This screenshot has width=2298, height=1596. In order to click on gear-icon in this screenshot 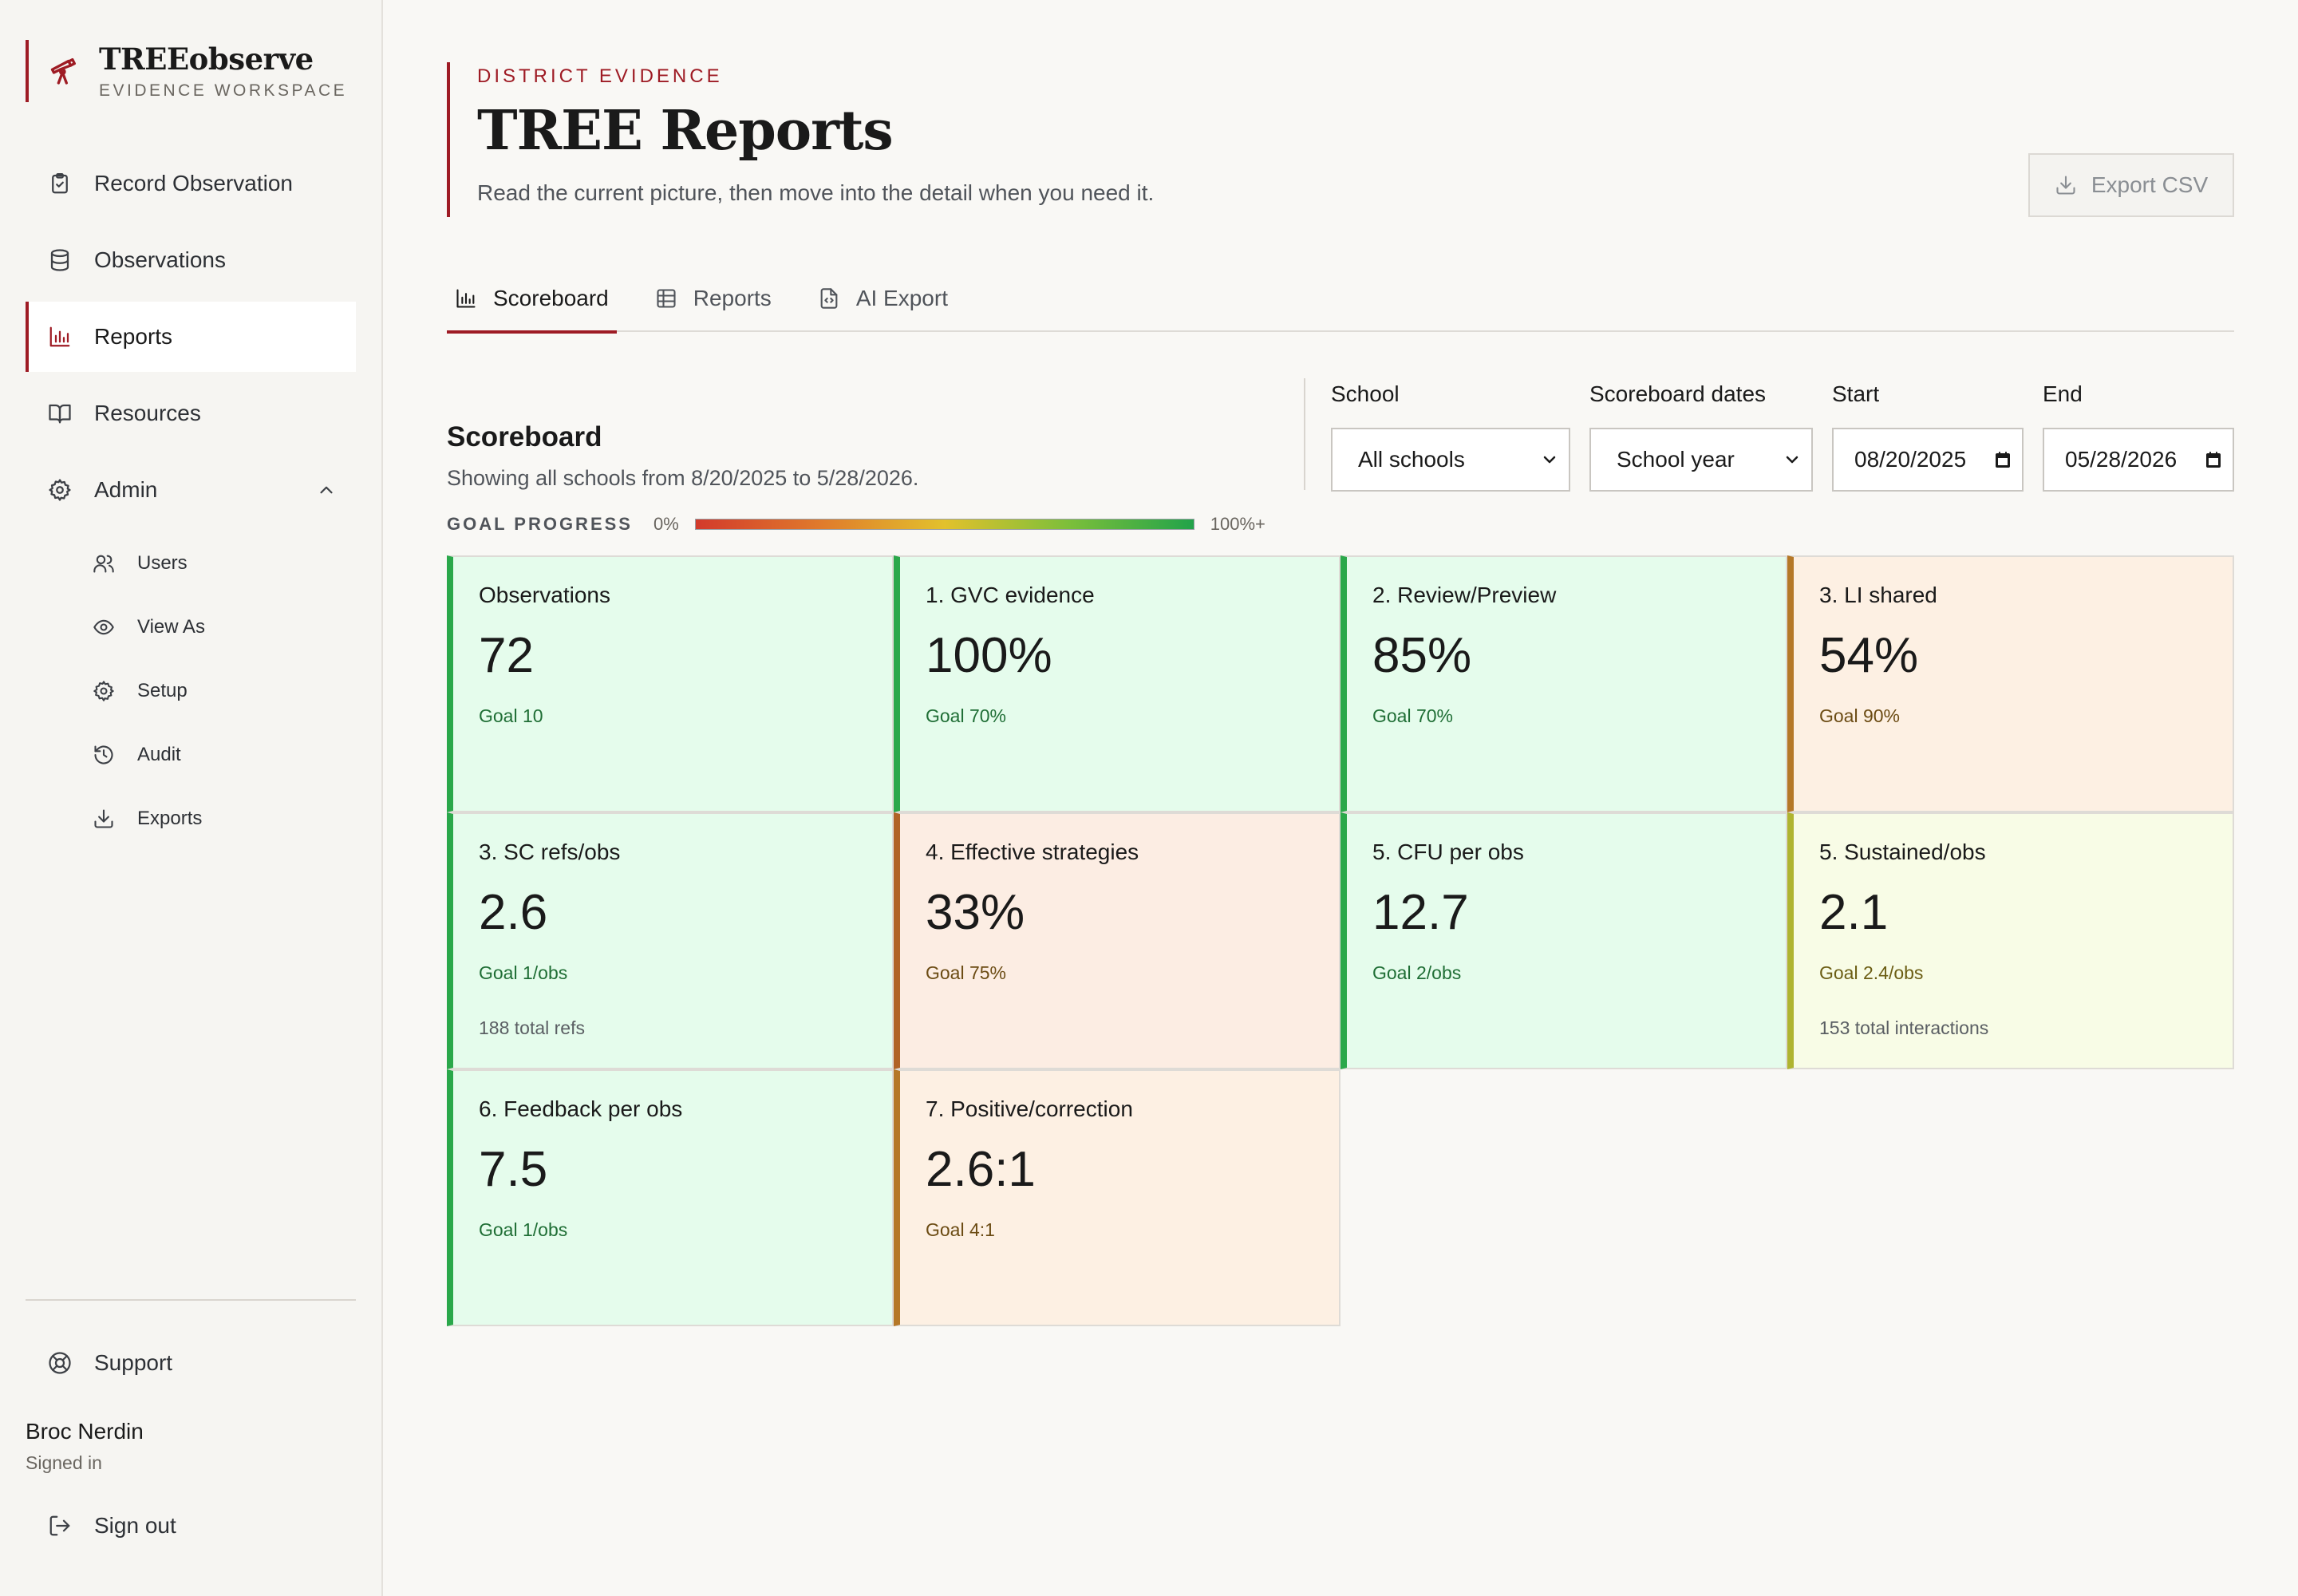, I will do `click(104, 691)`.